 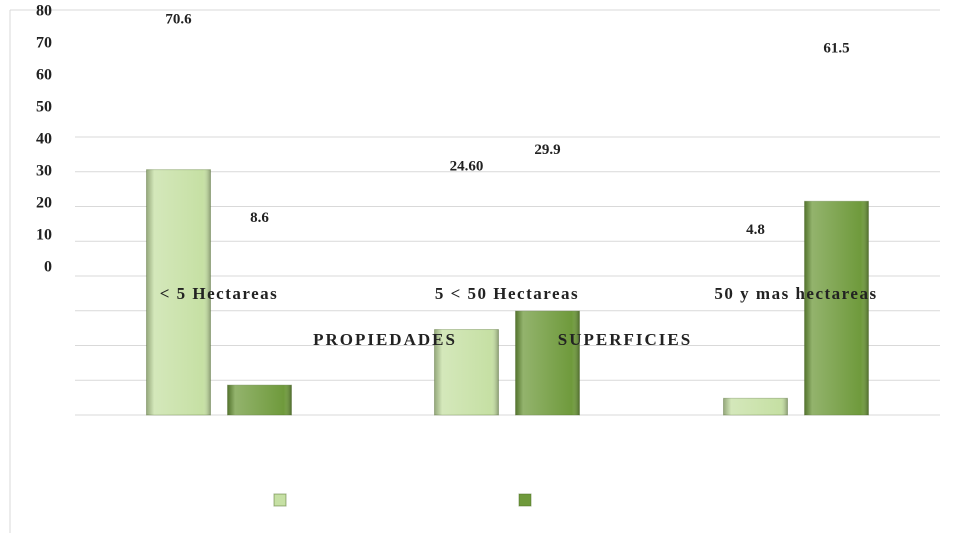 I want to click on x-tick-label: 50 y mas hectareas, so click(x=795, y=293).